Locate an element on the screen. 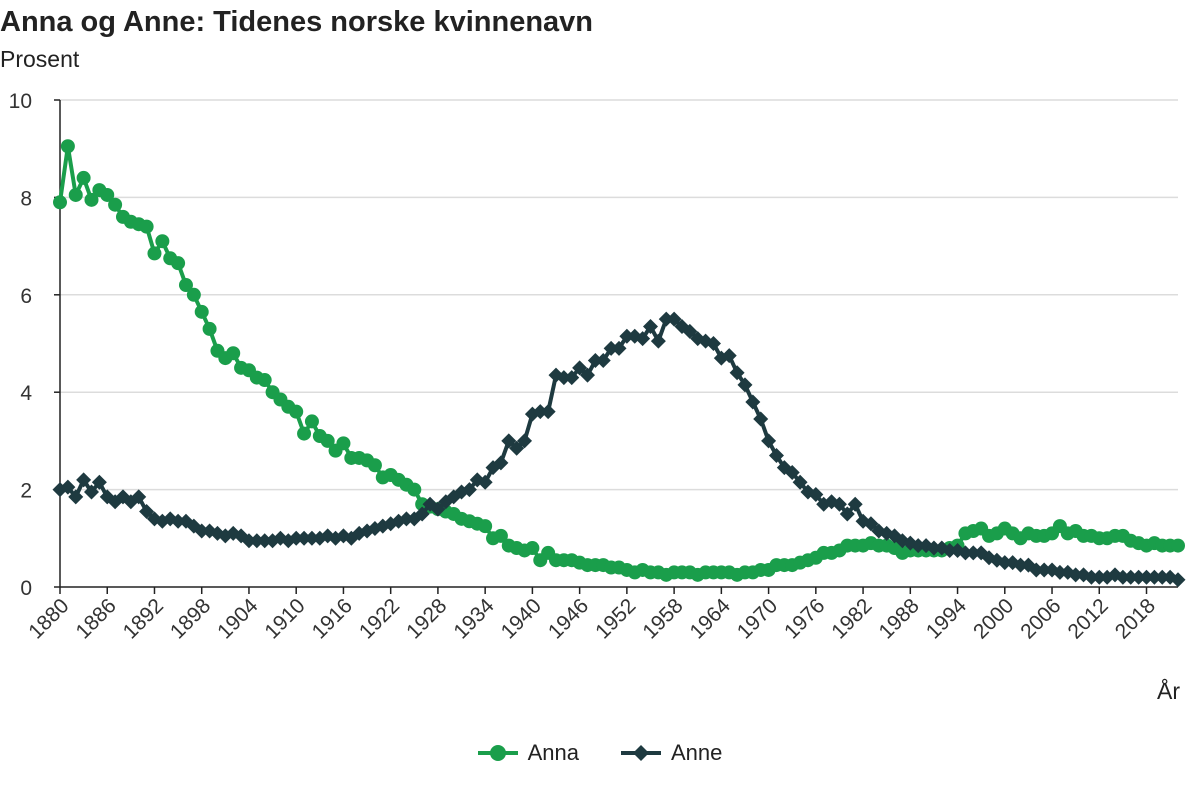  data-point-anne-2015 is located at coordinates (1123, 577).